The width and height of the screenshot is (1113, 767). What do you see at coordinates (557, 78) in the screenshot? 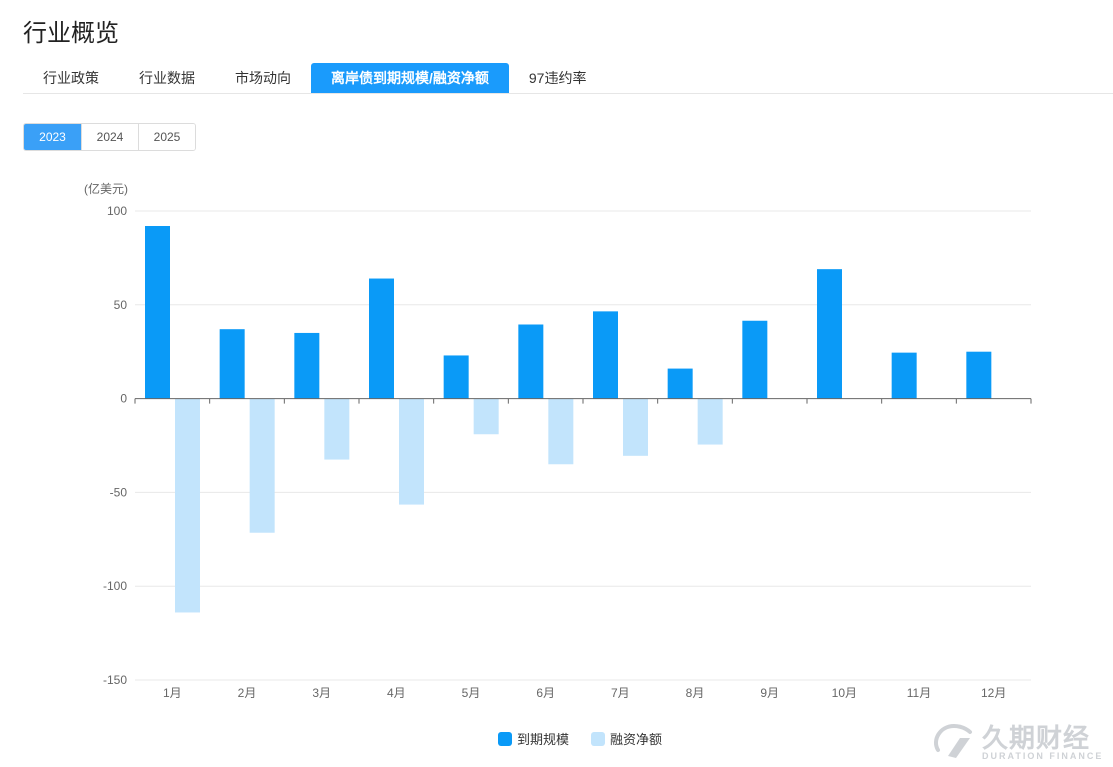
I see `tab-default-rate: 97违约率` at bounding box center [557, 78].